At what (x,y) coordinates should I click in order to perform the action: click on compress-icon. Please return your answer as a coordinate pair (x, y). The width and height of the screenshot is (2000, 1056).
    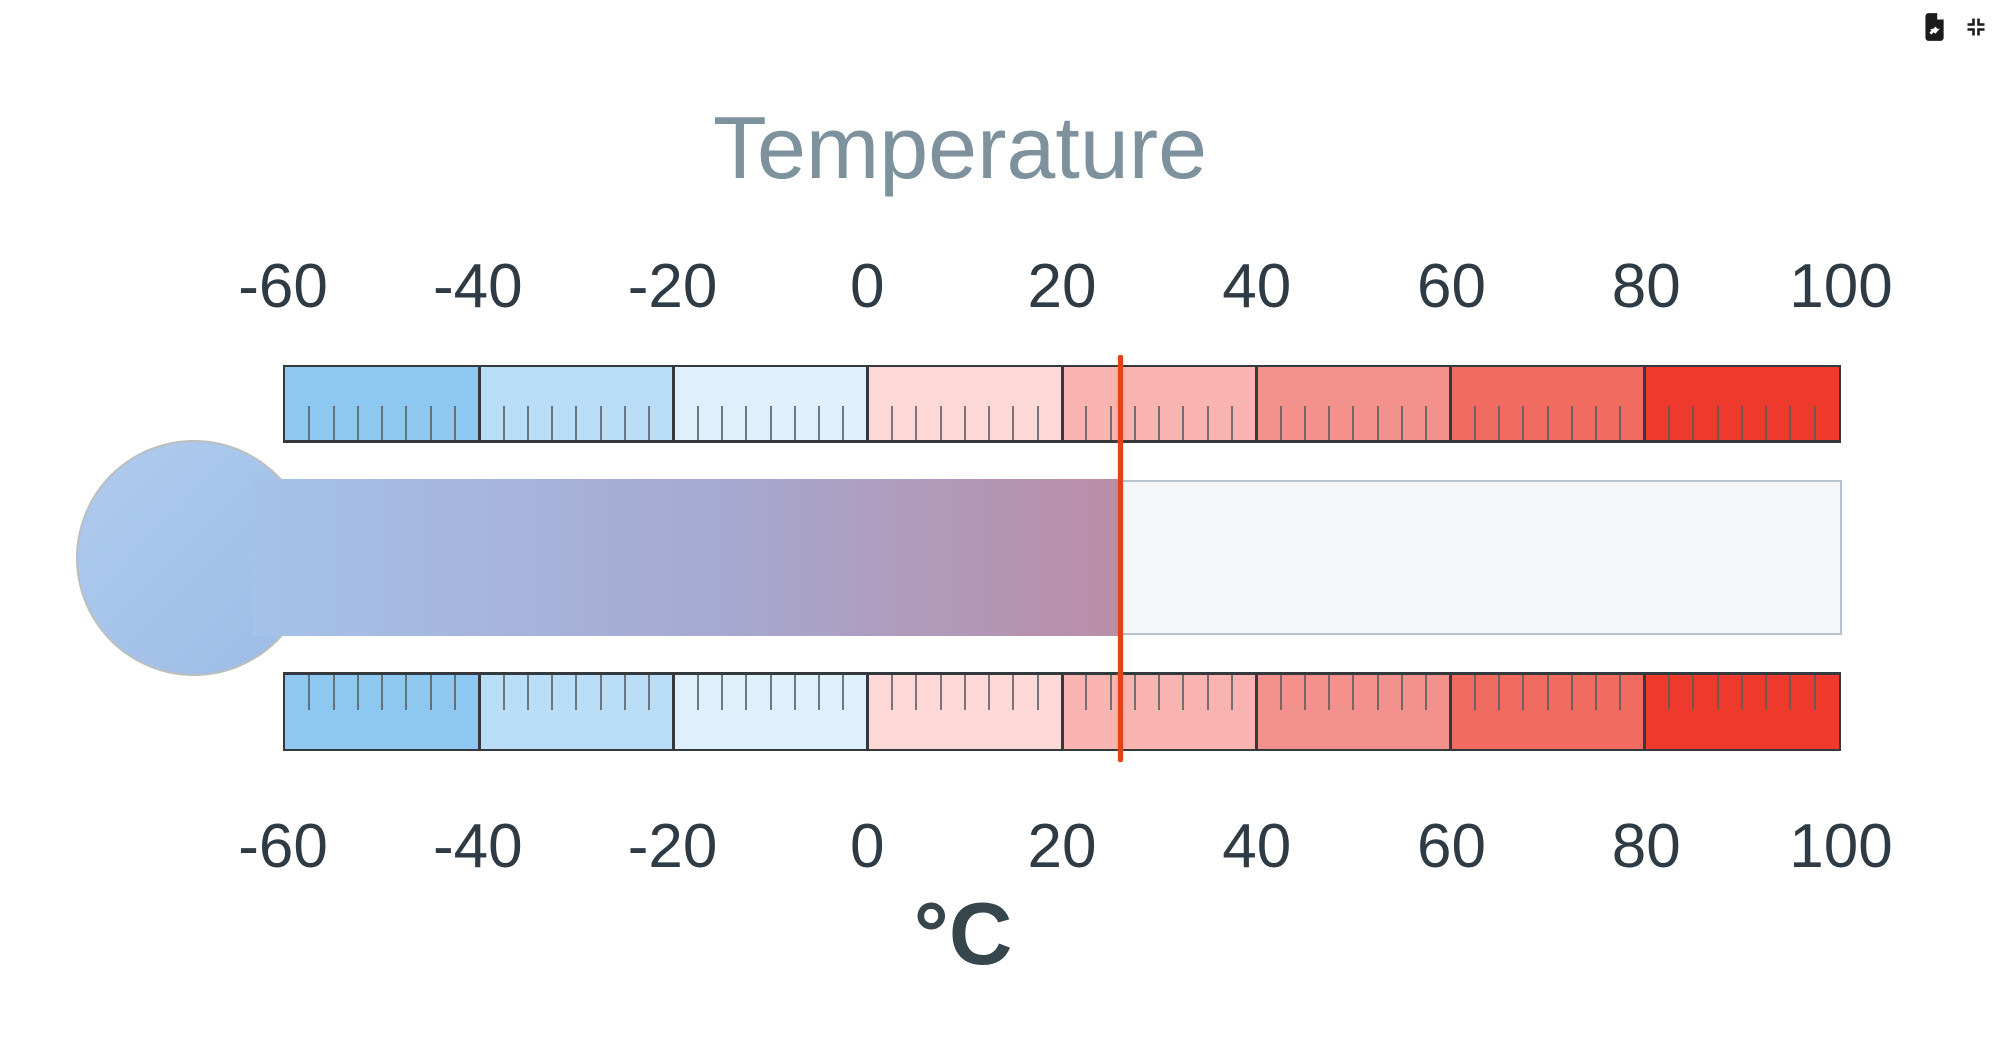
    Looking at the image, I should click on (1976, 27).